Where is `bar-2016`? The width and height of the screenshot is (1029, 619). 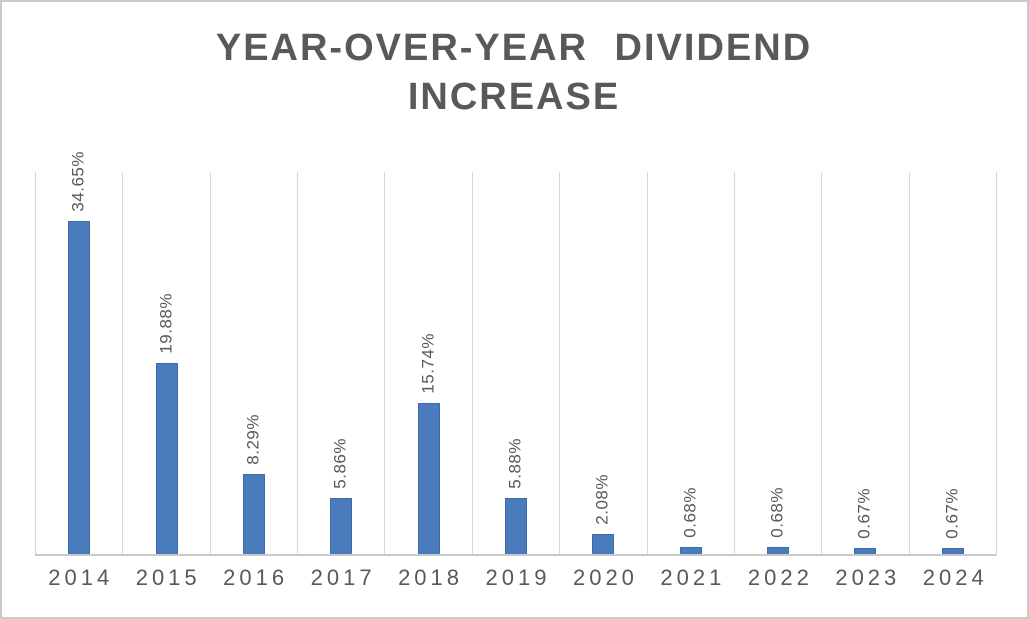 bar-2016 is located at coordinates (253, 514).